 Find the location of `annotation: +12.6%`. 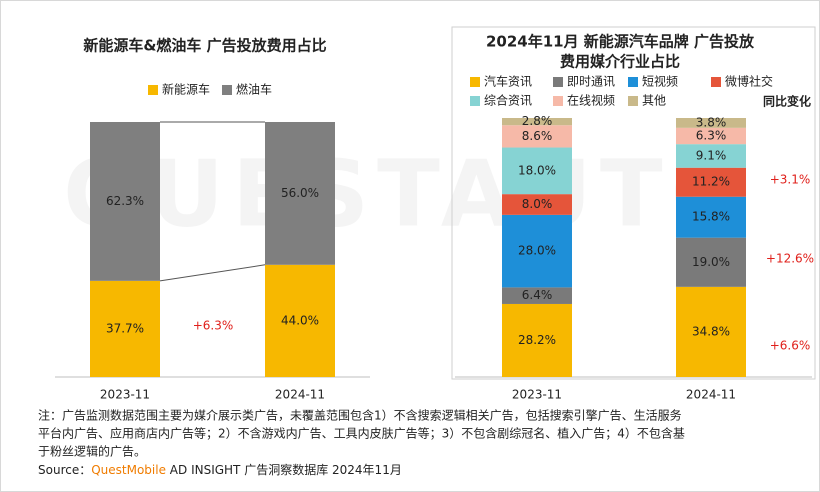

annotation: +12.6% is located at coordinates (790, 259).